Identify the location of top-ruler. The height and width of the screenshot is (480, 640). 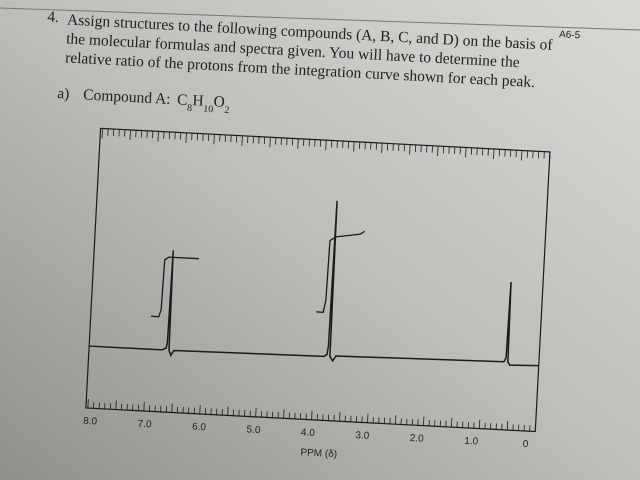
(323, 144).